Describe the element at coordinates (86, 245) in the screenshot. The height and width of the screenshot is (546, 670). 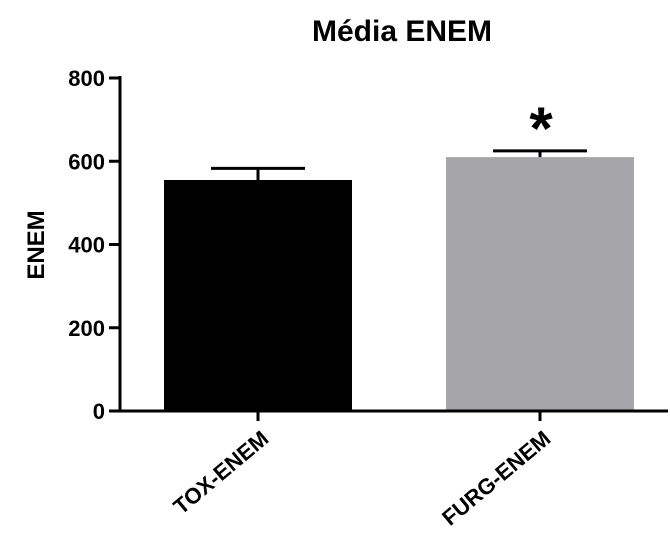
I see `y-tick-label-400: 400` at that location.